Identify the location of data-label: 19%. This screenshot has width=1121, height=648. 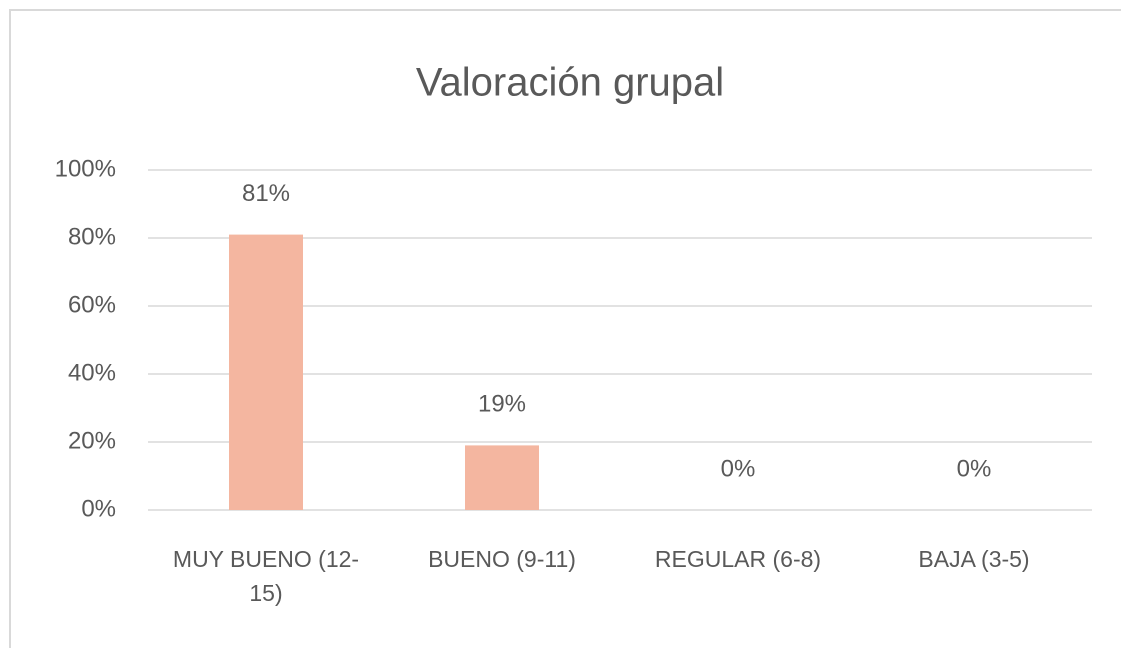
(502, 404).